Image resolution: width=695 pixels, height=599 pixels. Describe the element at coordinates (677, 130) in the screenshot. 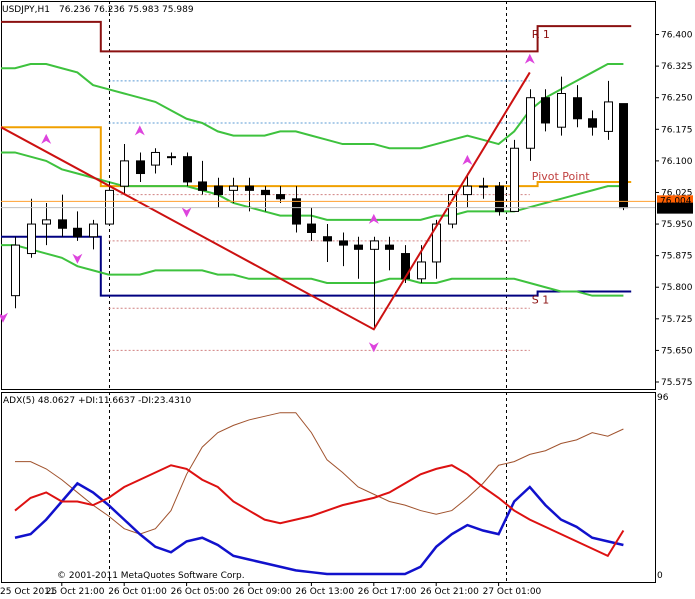

I see `price-axis-label-3: 76.175` at that location.